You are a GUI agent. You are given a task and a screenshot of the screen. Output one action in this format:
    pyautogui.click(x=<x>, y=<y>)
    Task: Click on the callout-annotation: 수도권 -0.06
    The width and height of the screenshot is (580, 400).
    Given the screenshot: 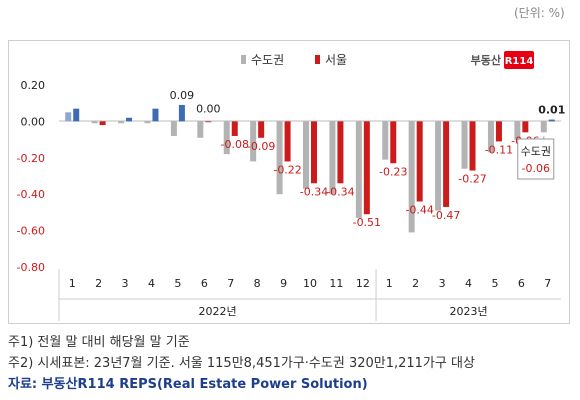 What is the action you would take?
    pyautogui.click(x=536, y=158)
    